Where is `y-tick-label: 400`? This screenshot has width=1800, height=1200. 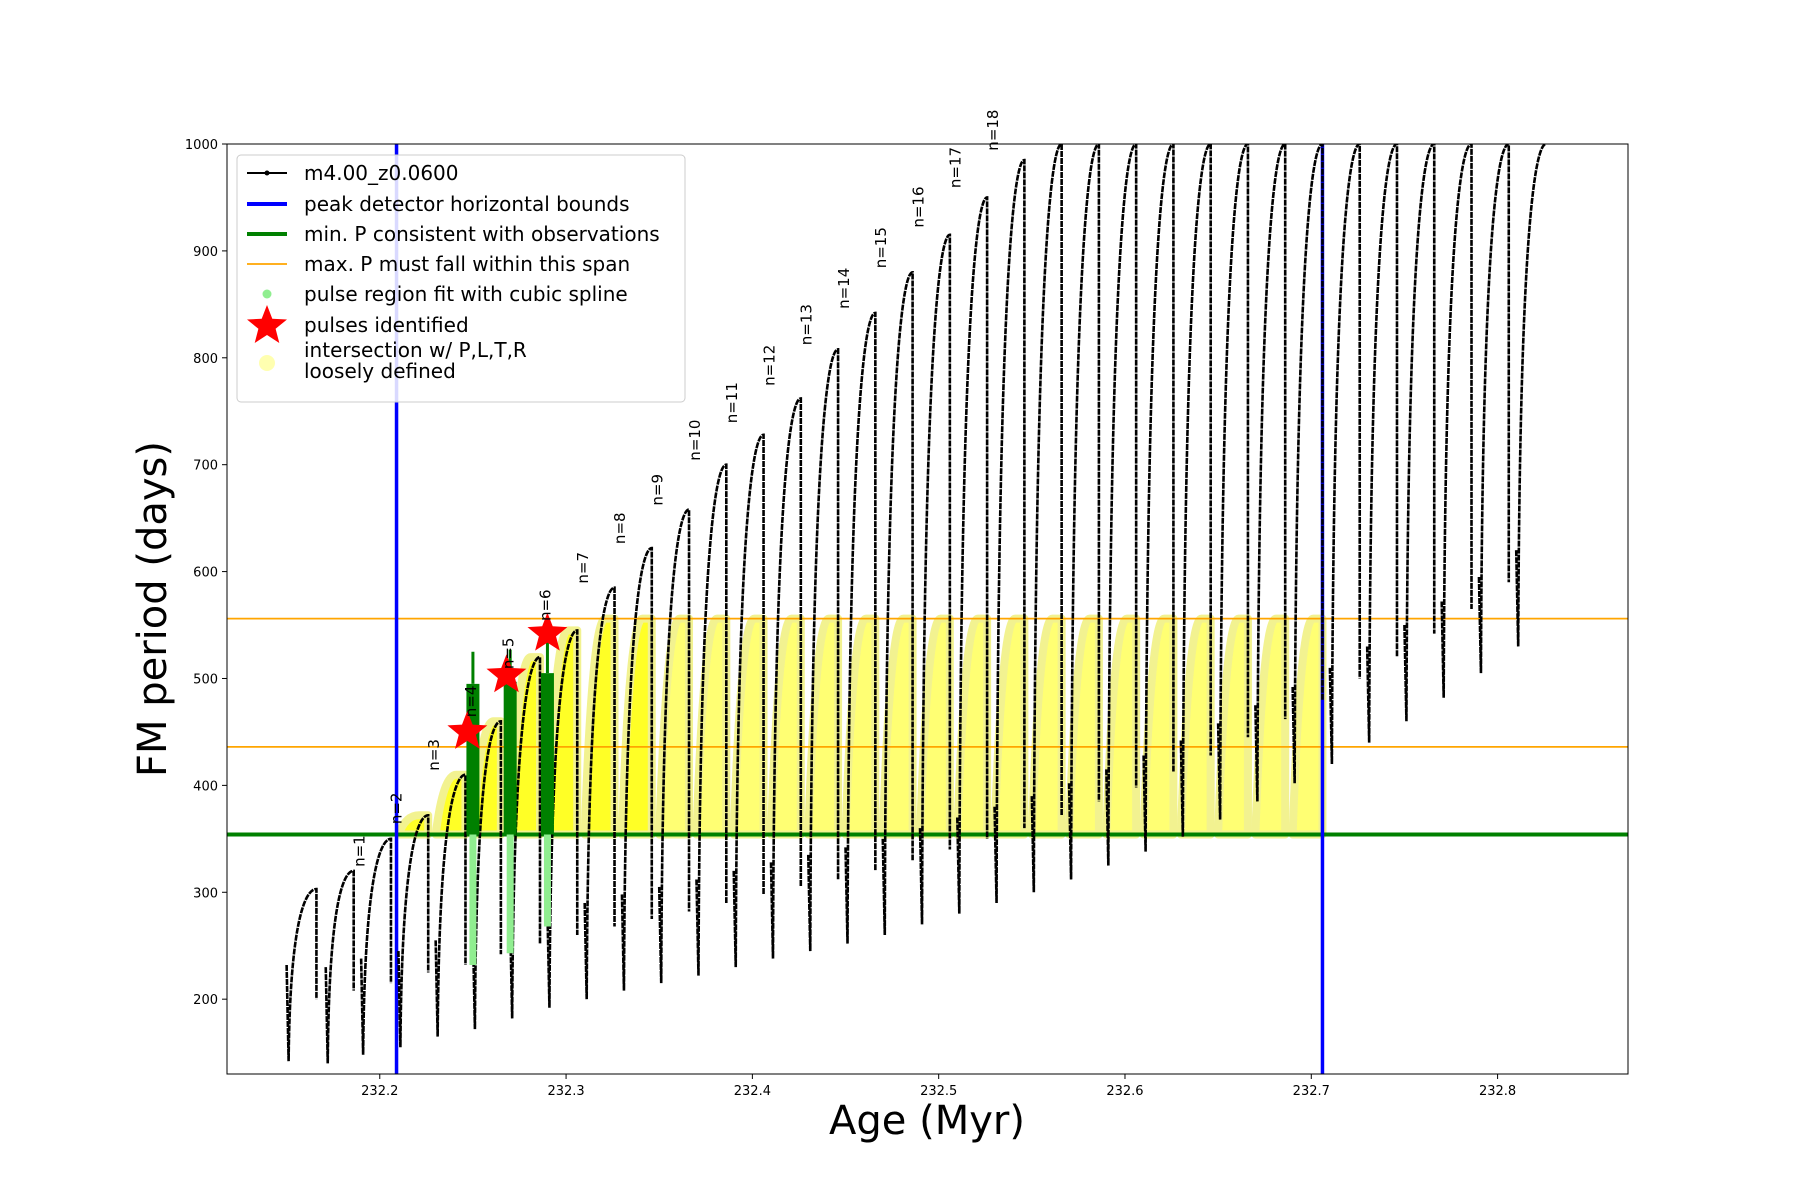
y-tick-label: 400 is located at coordinates (205, 786).